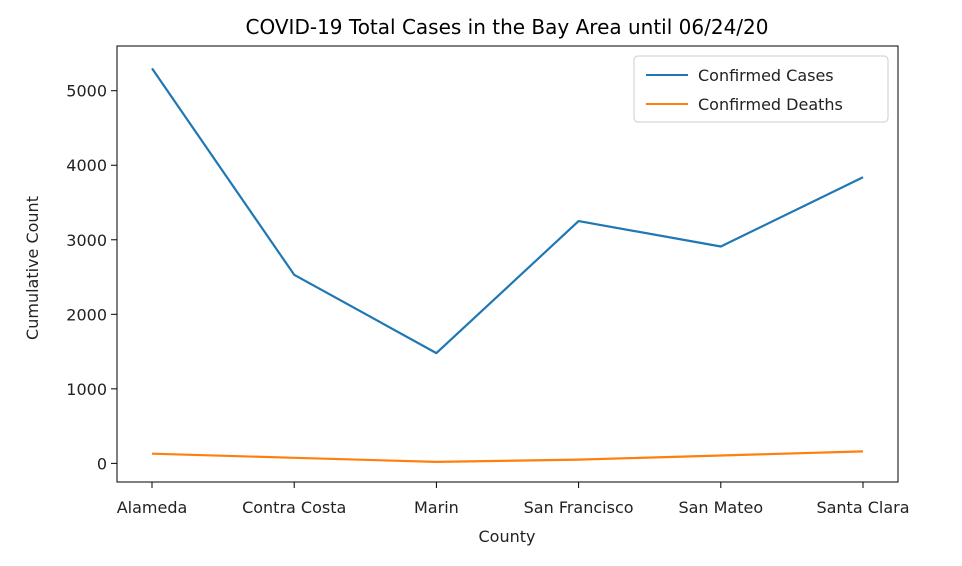 The height and width of the screenshot is (566, 962). What do you see at coordinates (436, 507) in the screenshot?
I see `x-tick-label: Marin` at bounding box center [436, 507].